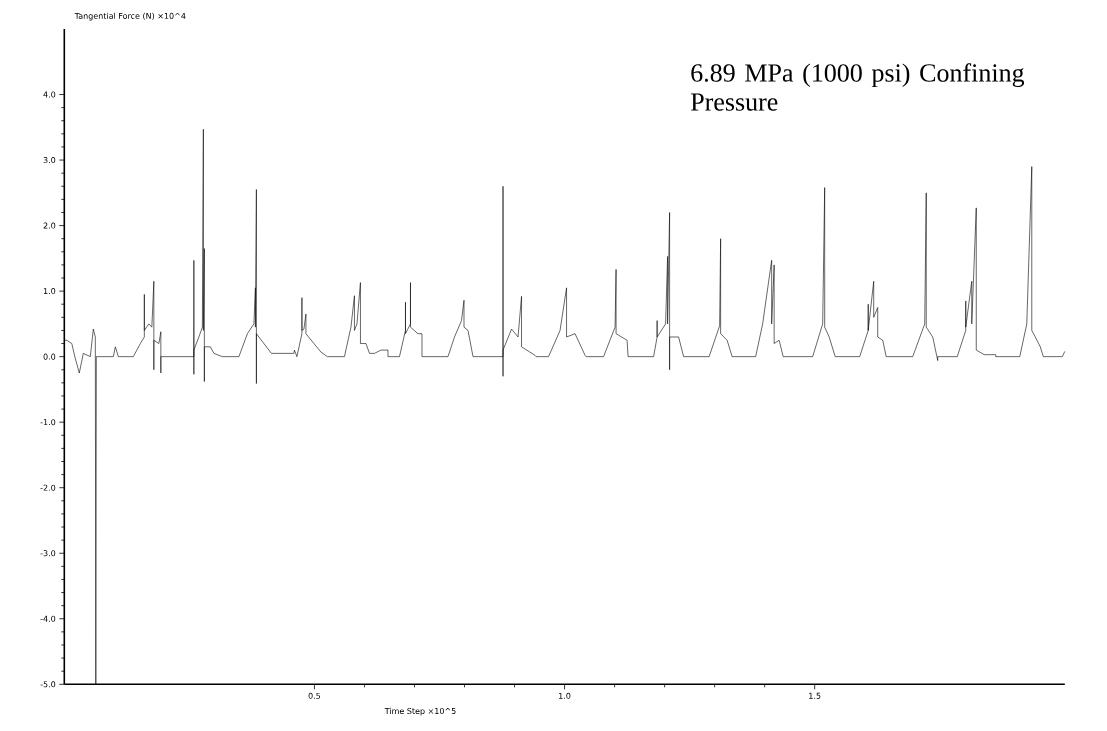 The width and height of the screenshot is (1107, 731). I want to click on y-axis-title: Tangential Force (N) ×10^4, so click(130, 16).